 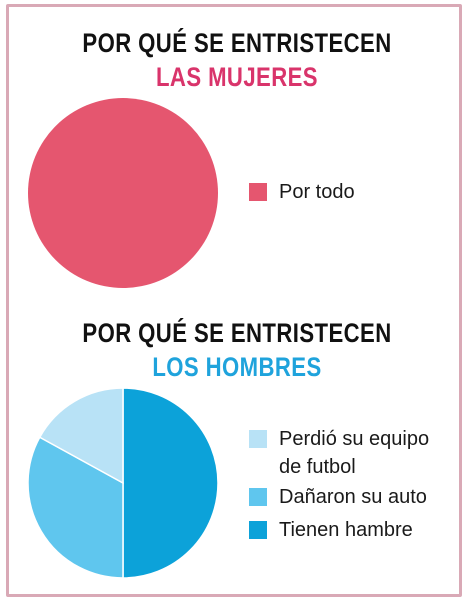 I want to click on legend-2-item-1: Dañaron su auto, so click(x=344, y=497).